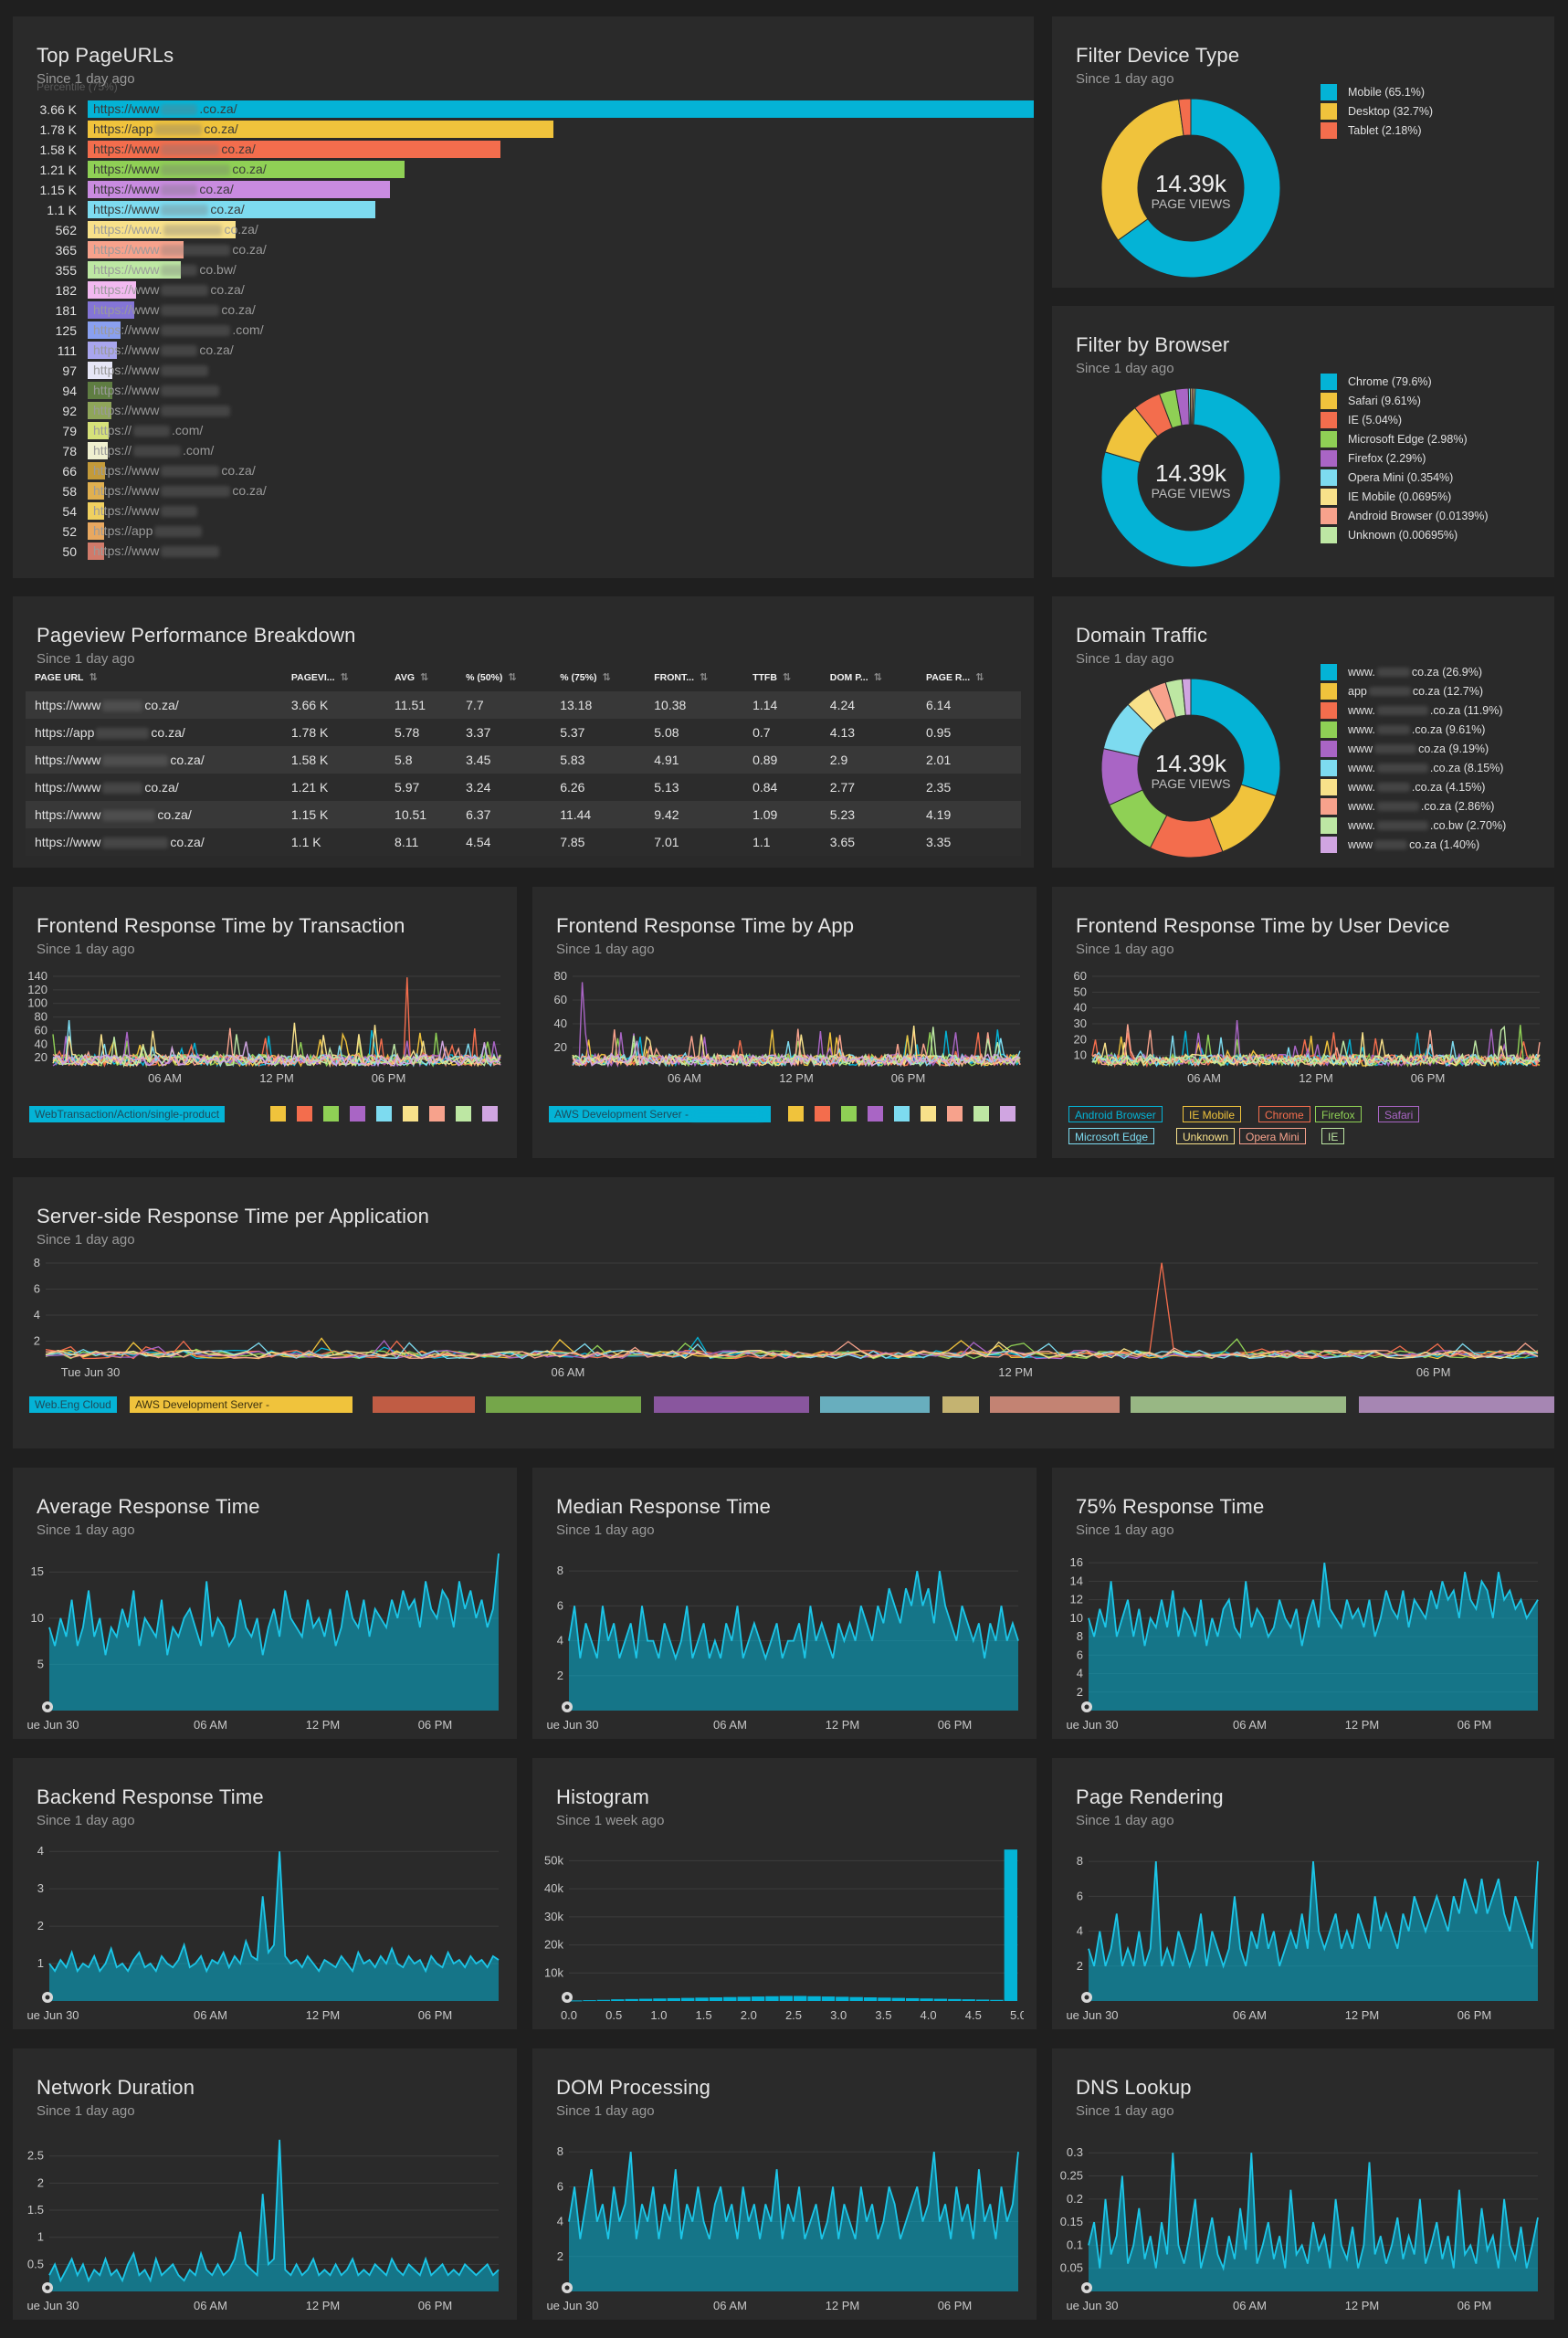 The image size is (1568, 2338). Describe the element at coordinates (1394, 439) in the screenshot. I see `legend-item: Microsoft Edge (2.98%)` at that location.